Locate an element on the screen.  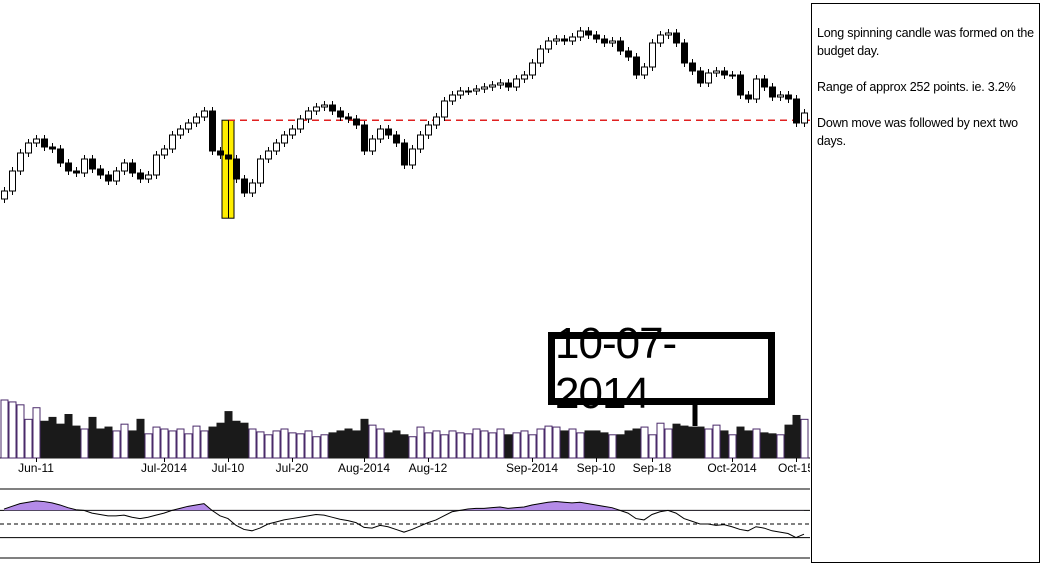
x-tick-label: Jul-20 is located at coordinates (292, 468).